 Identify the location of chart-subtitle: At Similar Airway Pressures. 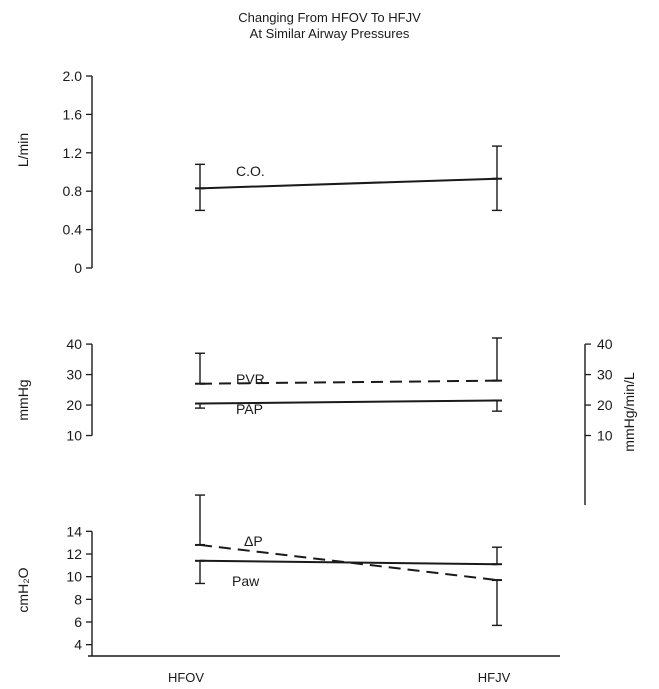
(329, 33).